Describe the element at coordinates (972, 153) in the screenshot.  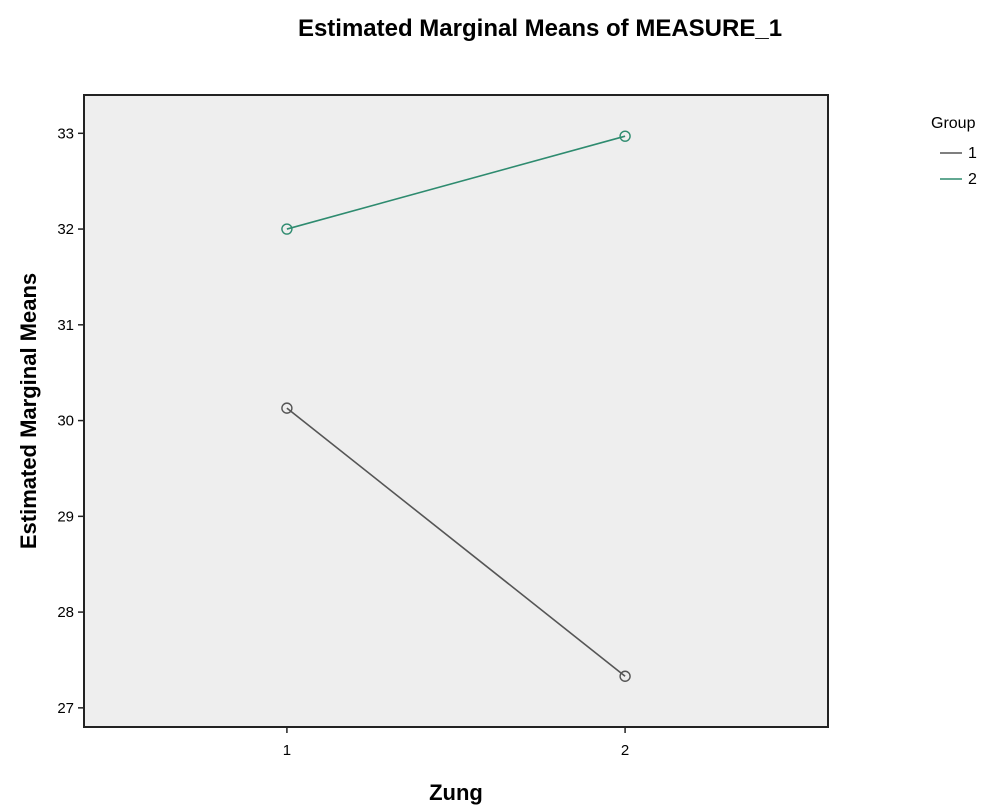
I see `legend-item-label: 1` at that location.